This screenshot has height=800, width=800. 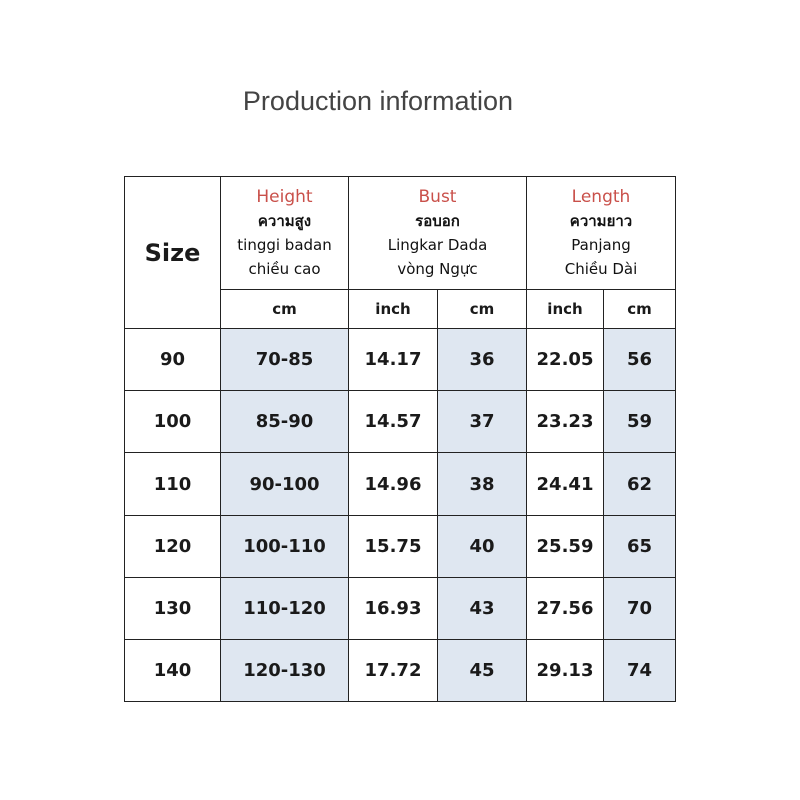 I want to click on table-cell: 140, so click(x=172, y=670).